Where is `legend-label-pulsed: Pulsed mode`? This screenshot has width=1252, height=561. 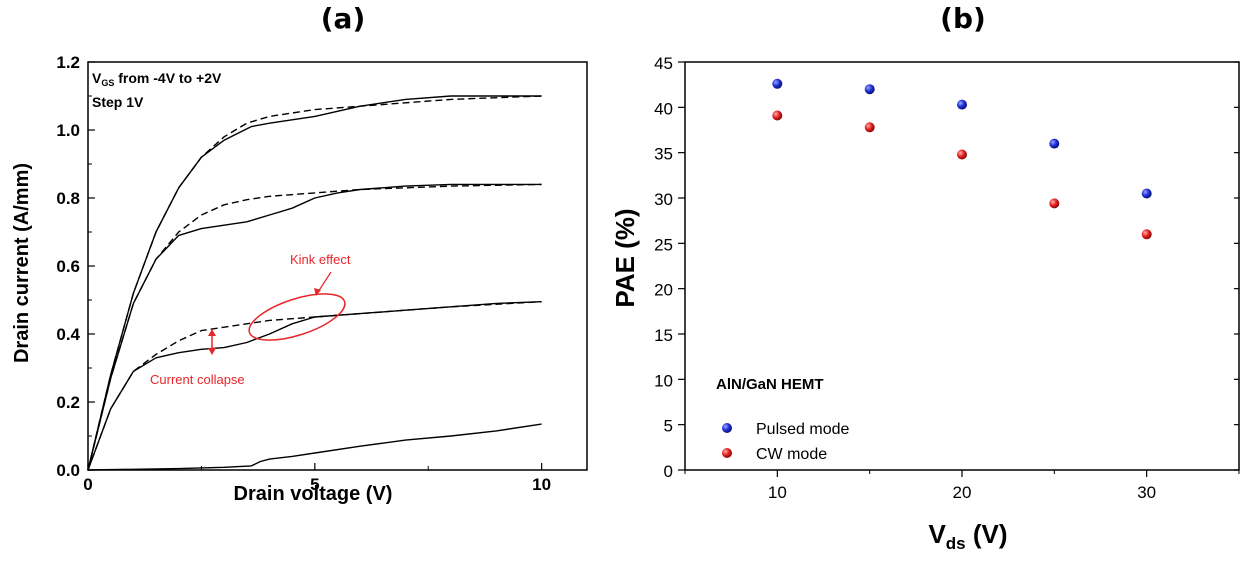 legend-label-pulsed: Pulsed mode is located at coordinates (802, 429).